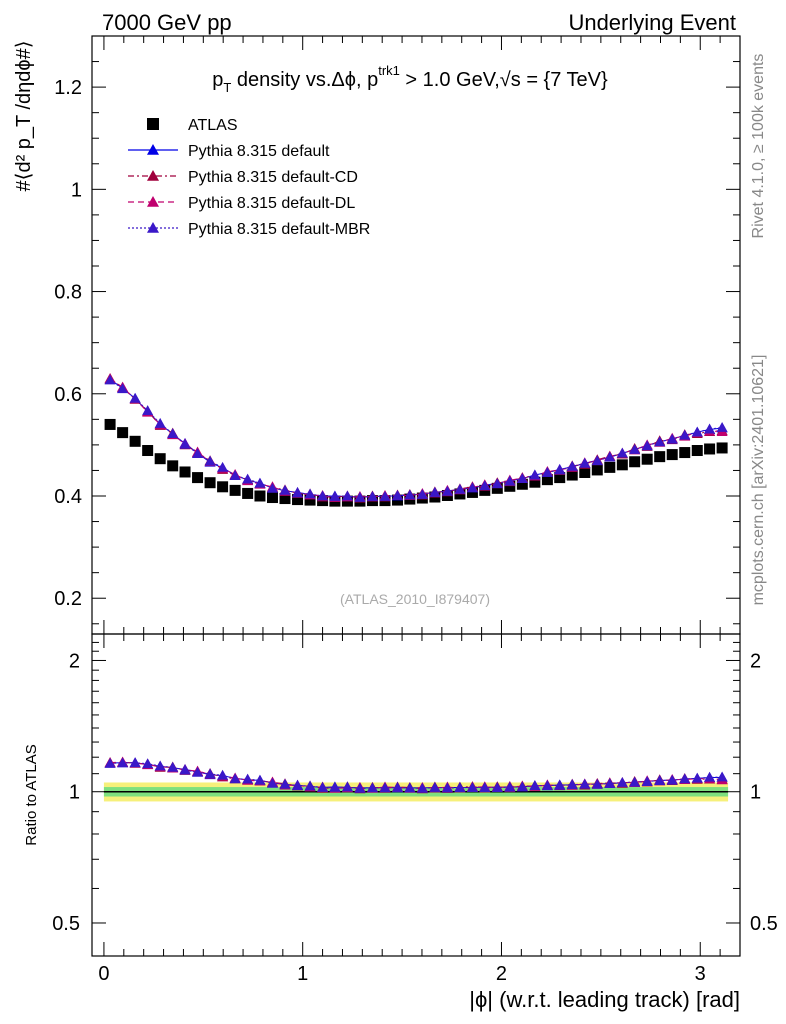 The image size is (786, 1024). I want to click on x-tick-label: 1, so click(302, 974).